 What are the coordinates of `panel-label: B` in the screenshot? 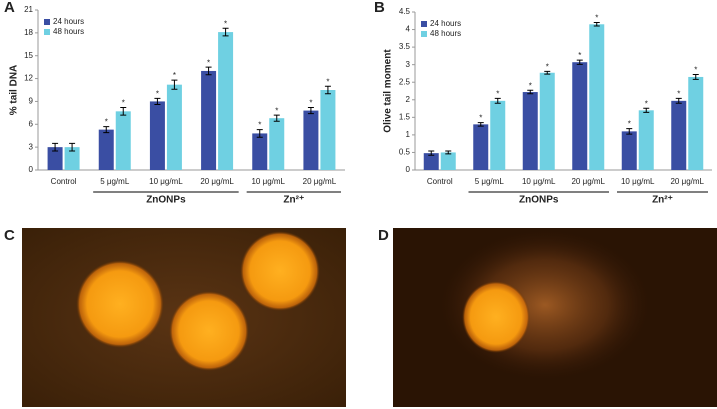 It's located at (379, 8).